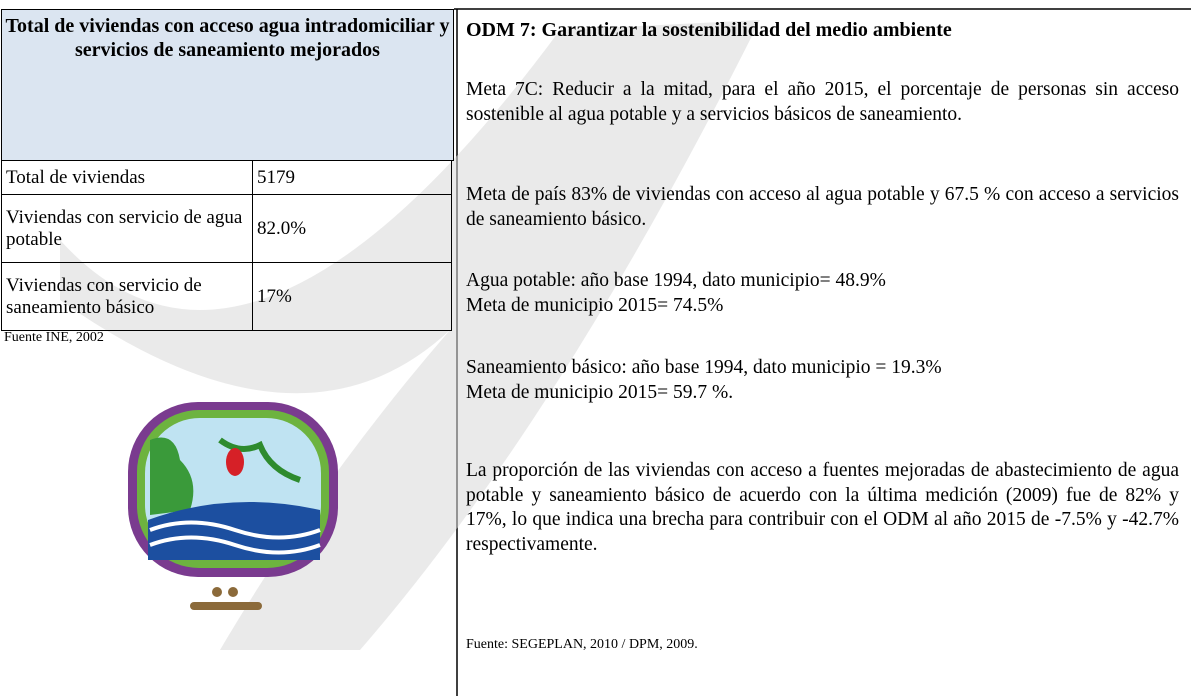 The width and height of the screenshot is (1191, 696). Describe the element at coordinates (352, 228) in the screenshot. I see `cell: 82.0%` at that location.